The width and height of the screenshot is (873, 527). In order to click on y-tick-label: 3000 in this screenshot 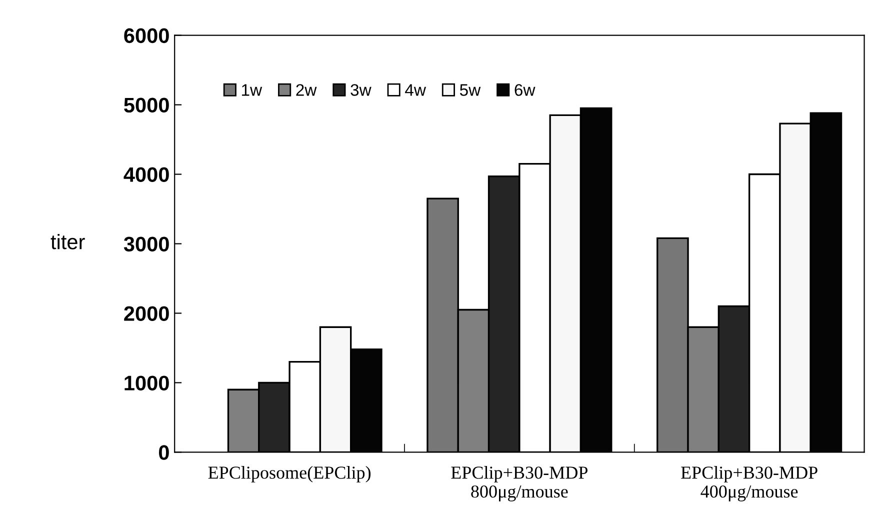, I will do `click(146, 244)`.